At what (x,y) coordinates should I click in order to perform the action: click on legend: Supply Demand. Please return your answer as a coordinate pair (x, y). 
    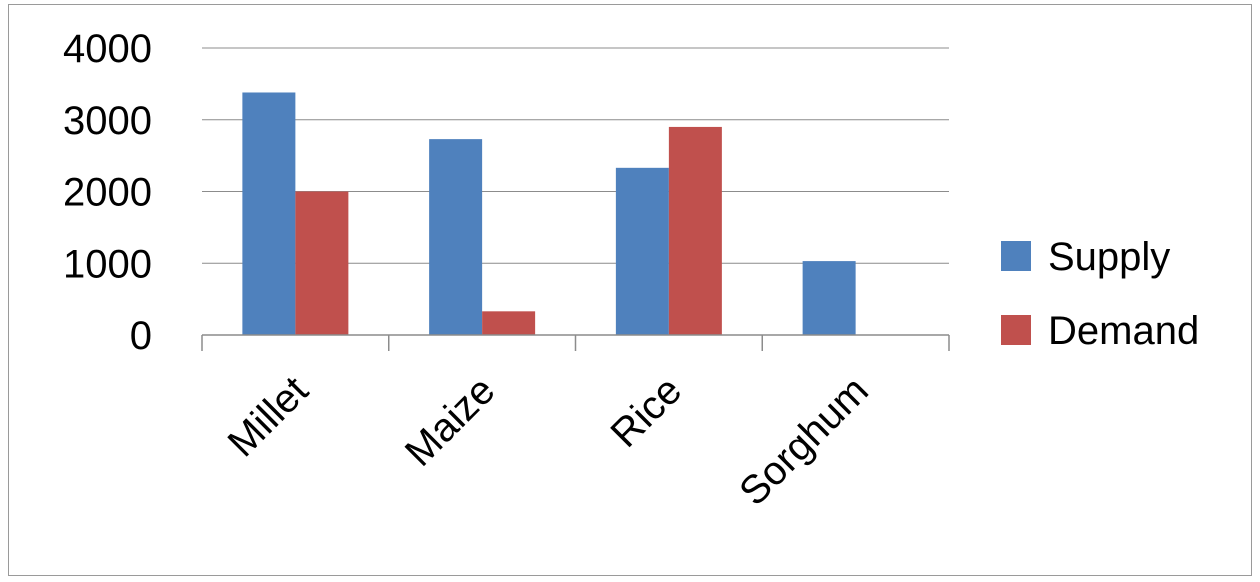
    Looking at the image, I should click on (1100, 294).